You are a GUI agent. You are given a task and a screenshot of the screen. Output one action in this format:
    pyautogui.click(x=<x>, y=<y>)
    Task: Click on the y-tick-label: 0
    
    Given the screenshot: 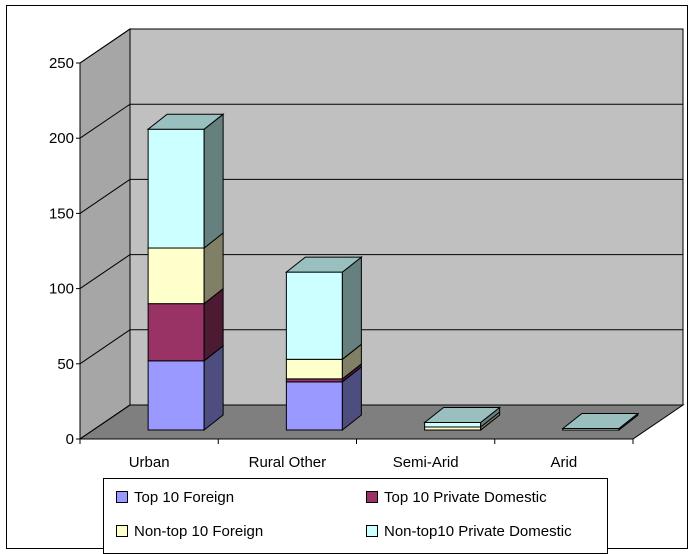 What is the action you would take?
    pyautogui.click(x=70, y=439)
    